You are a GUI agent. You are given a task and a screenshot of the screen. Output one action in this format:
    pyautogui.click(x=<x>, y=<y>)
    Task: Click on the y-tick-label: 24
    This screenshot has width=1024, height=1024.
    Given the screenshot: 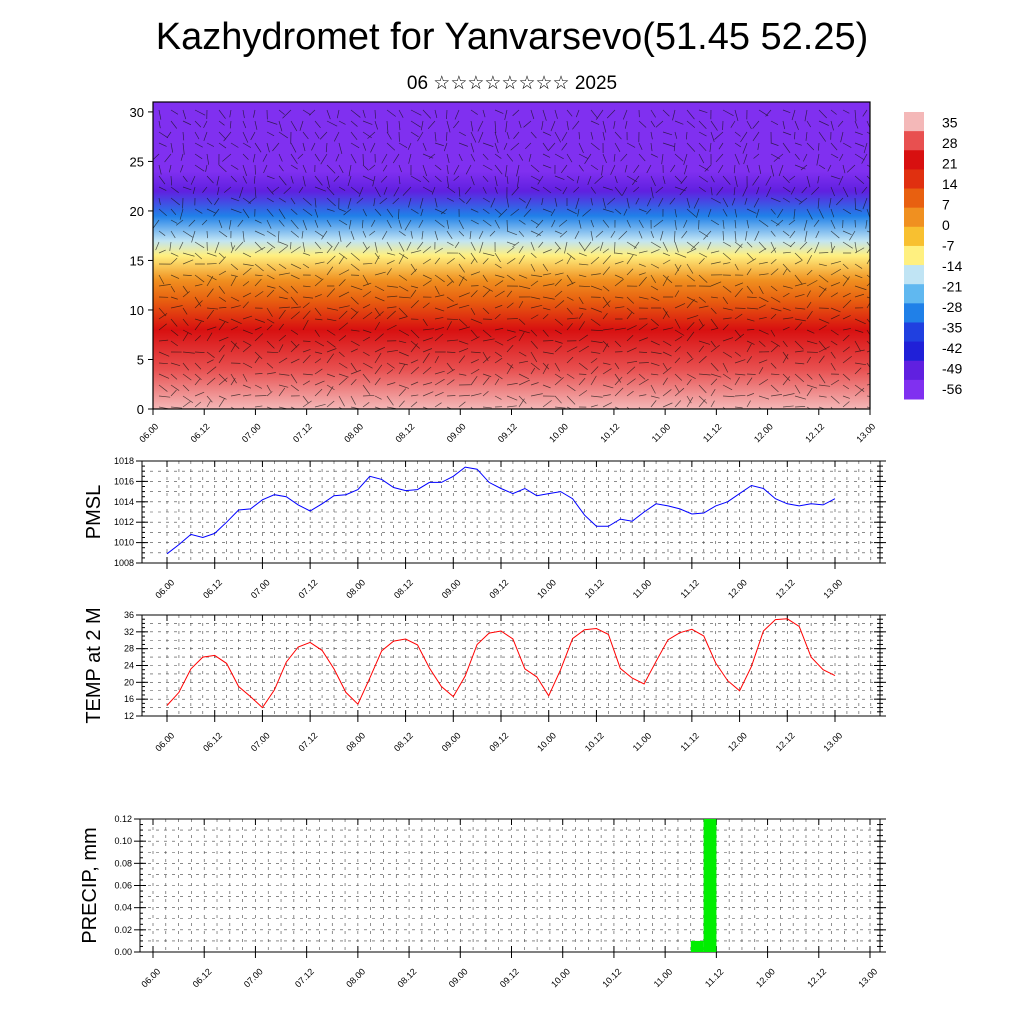 What is the action you would take?
    pyautogui.click(x=129, y=666)
    